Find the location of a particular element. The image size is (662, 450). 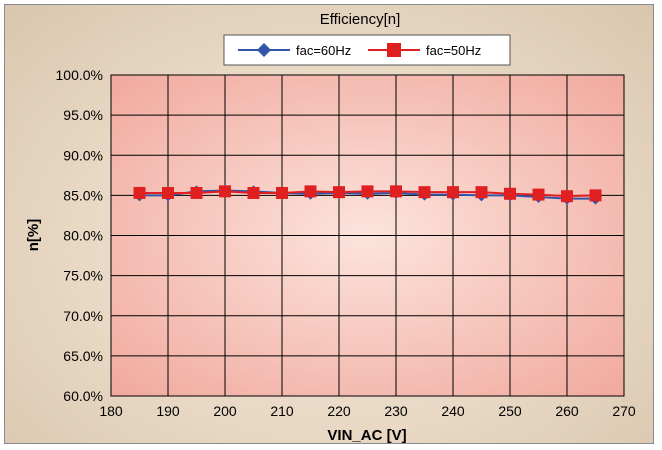

x-tick-label: 260 is located at coordinates (567, 411).